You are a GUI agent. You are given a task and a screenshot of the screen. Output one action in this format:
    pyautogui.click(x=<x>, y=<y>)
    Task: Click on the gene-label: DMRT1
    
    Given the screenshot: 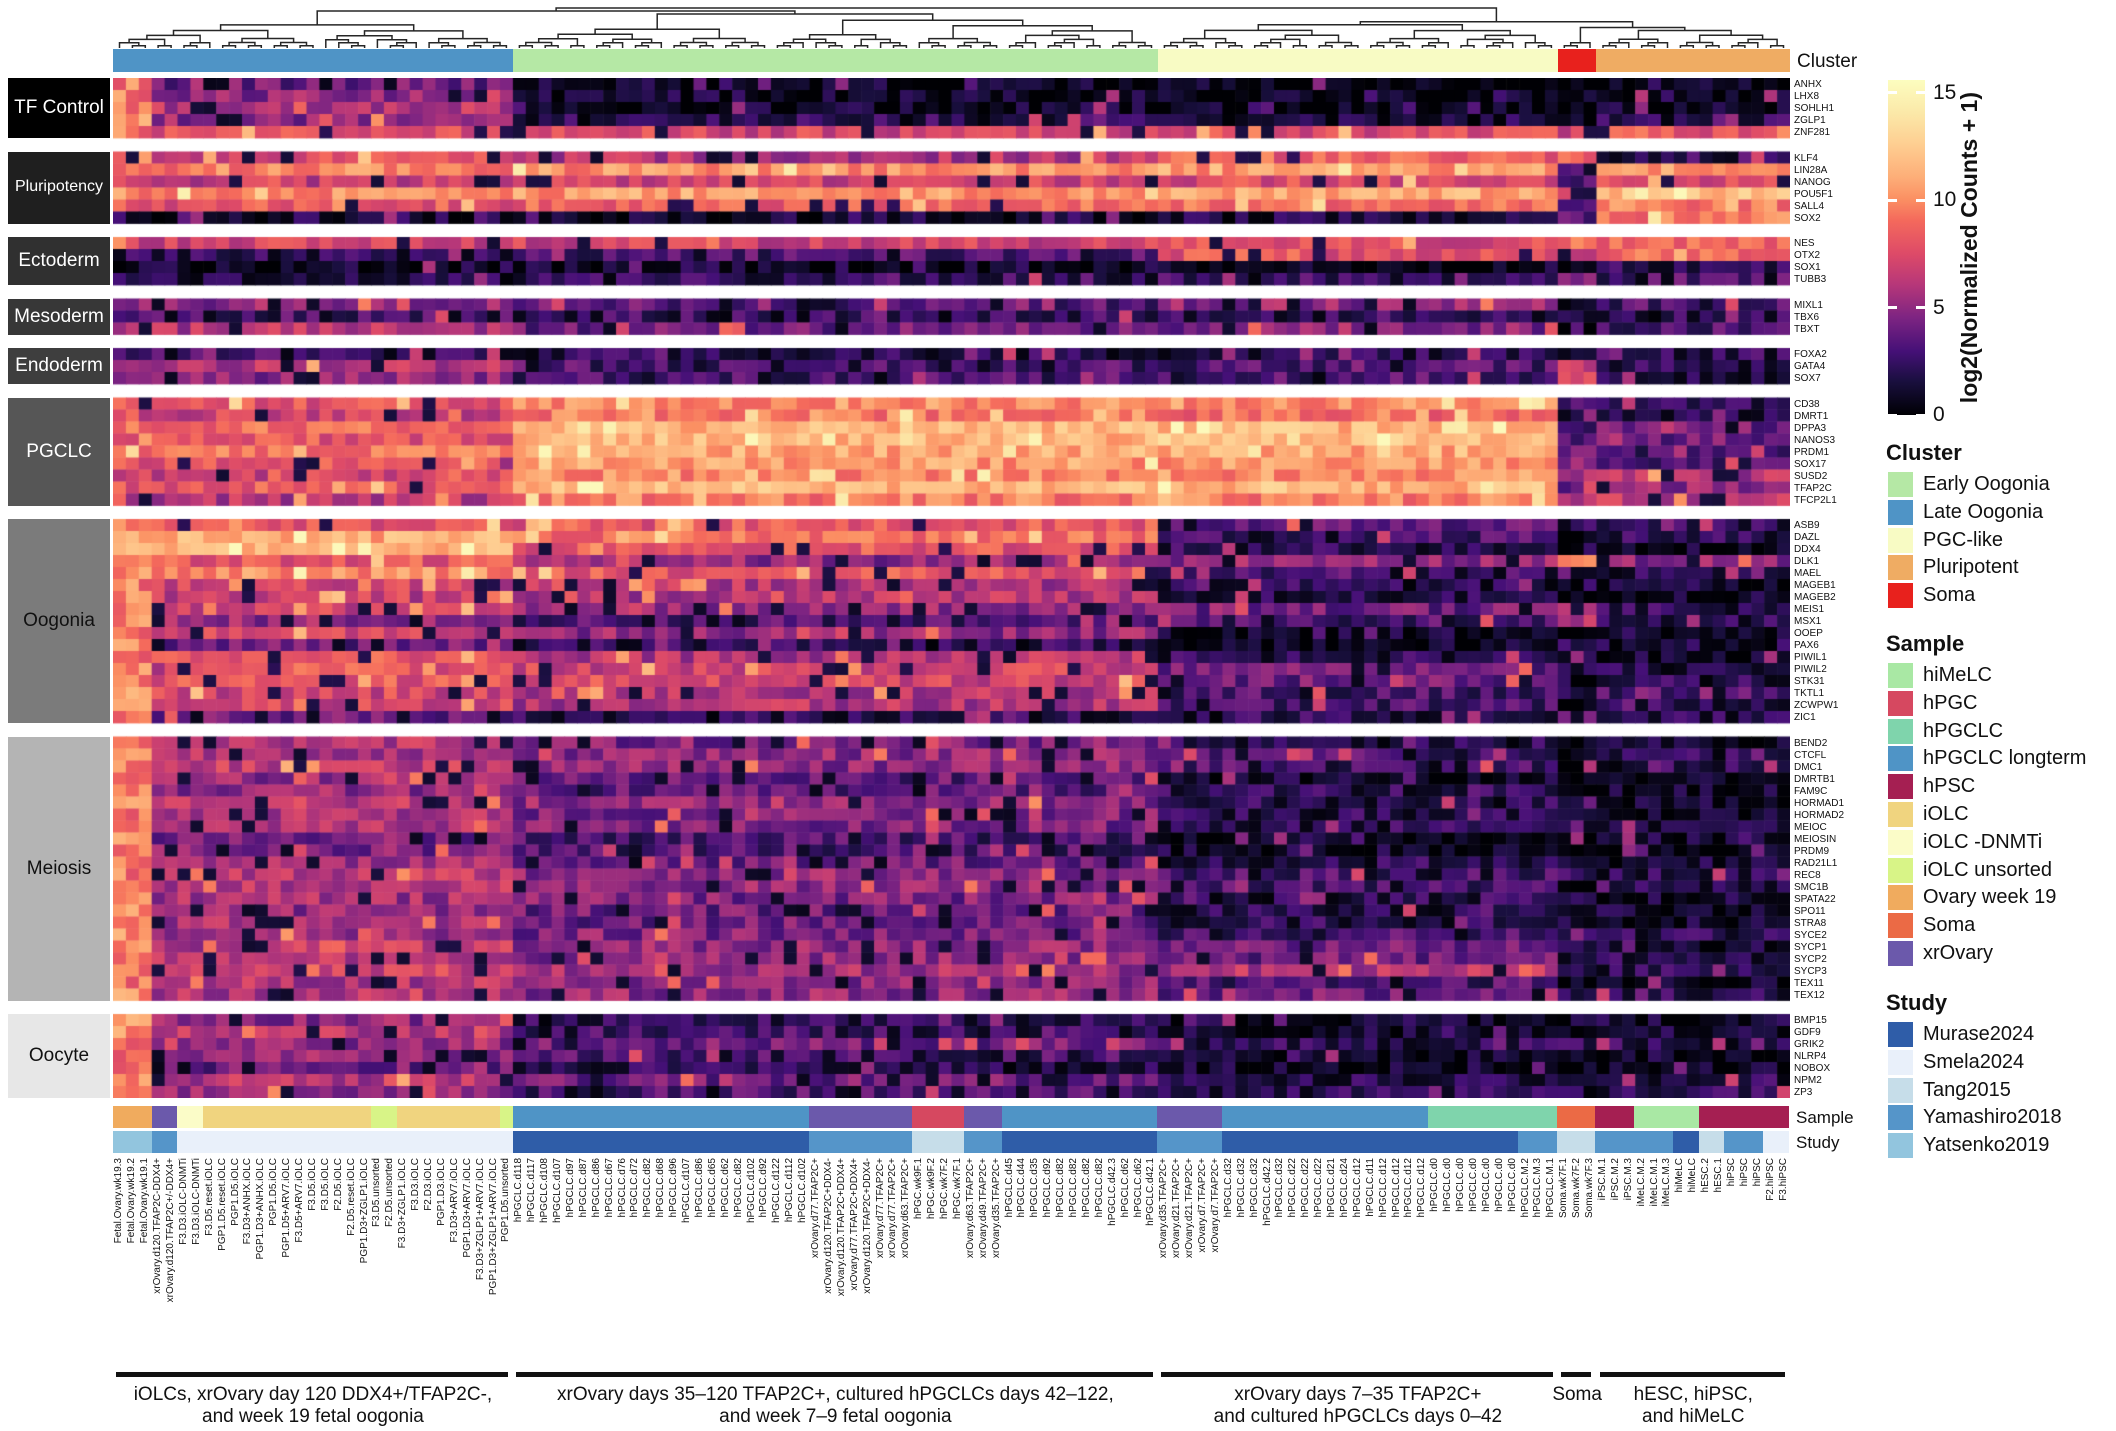 What is the action you would take?
    pyautogui.click(x=1811, y=416)
    